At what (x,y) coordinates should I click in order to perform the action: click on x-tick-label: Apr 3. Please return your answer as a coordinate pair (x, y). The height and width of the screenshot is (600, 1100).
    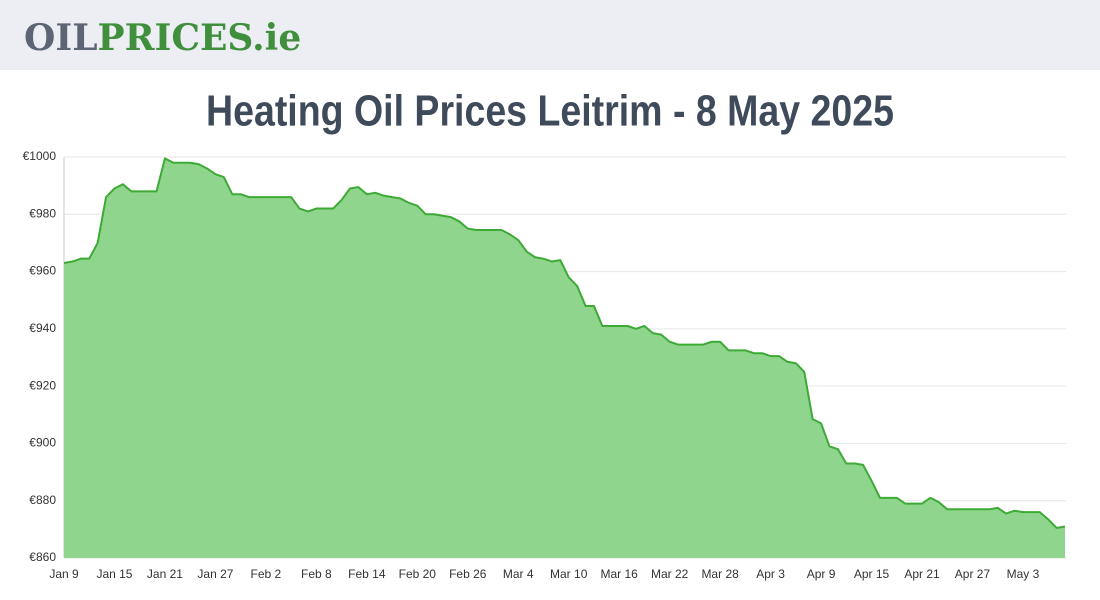
    Looking at the image, I should click on (770, 574).